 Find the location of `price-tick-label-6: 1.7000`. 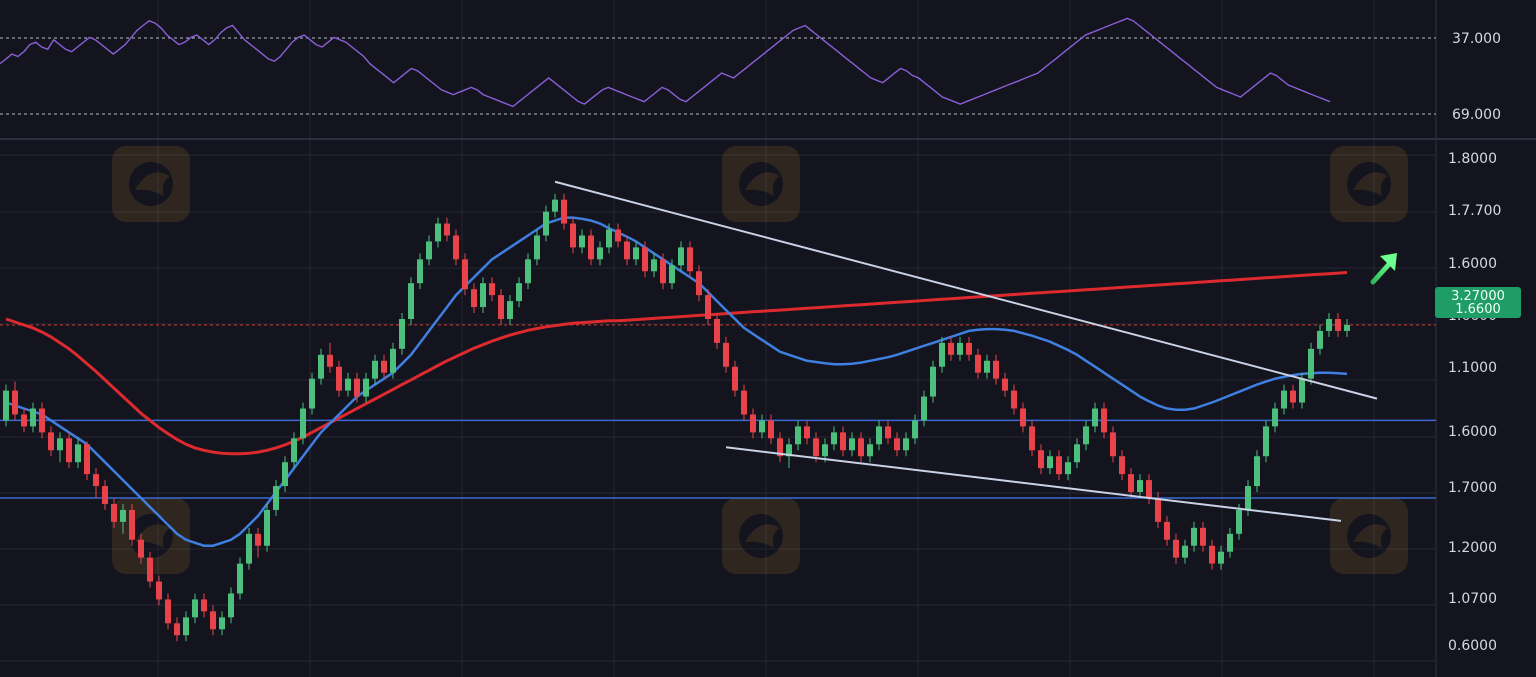

price-tick-label-6: 1.7000 is located at coordinates (1472, 488).